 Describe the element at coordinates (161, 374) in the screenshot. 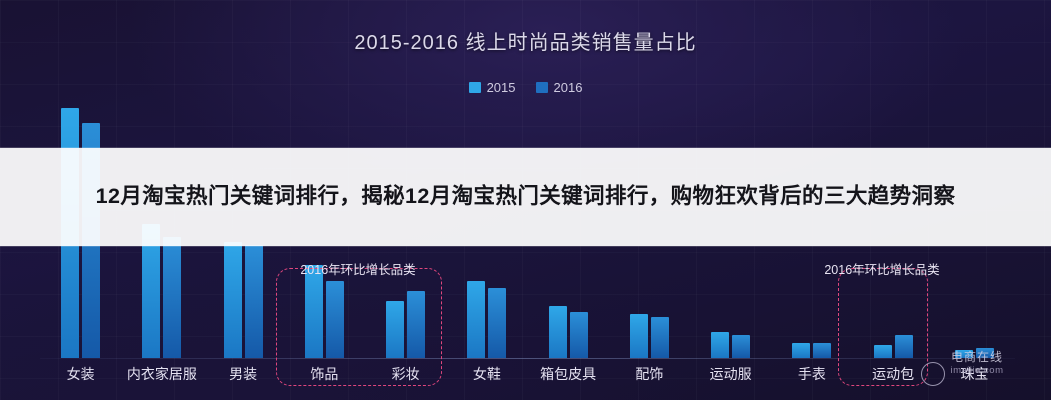

I see `x-tick-label-内衣家居服: 内衣家居服` at that location.